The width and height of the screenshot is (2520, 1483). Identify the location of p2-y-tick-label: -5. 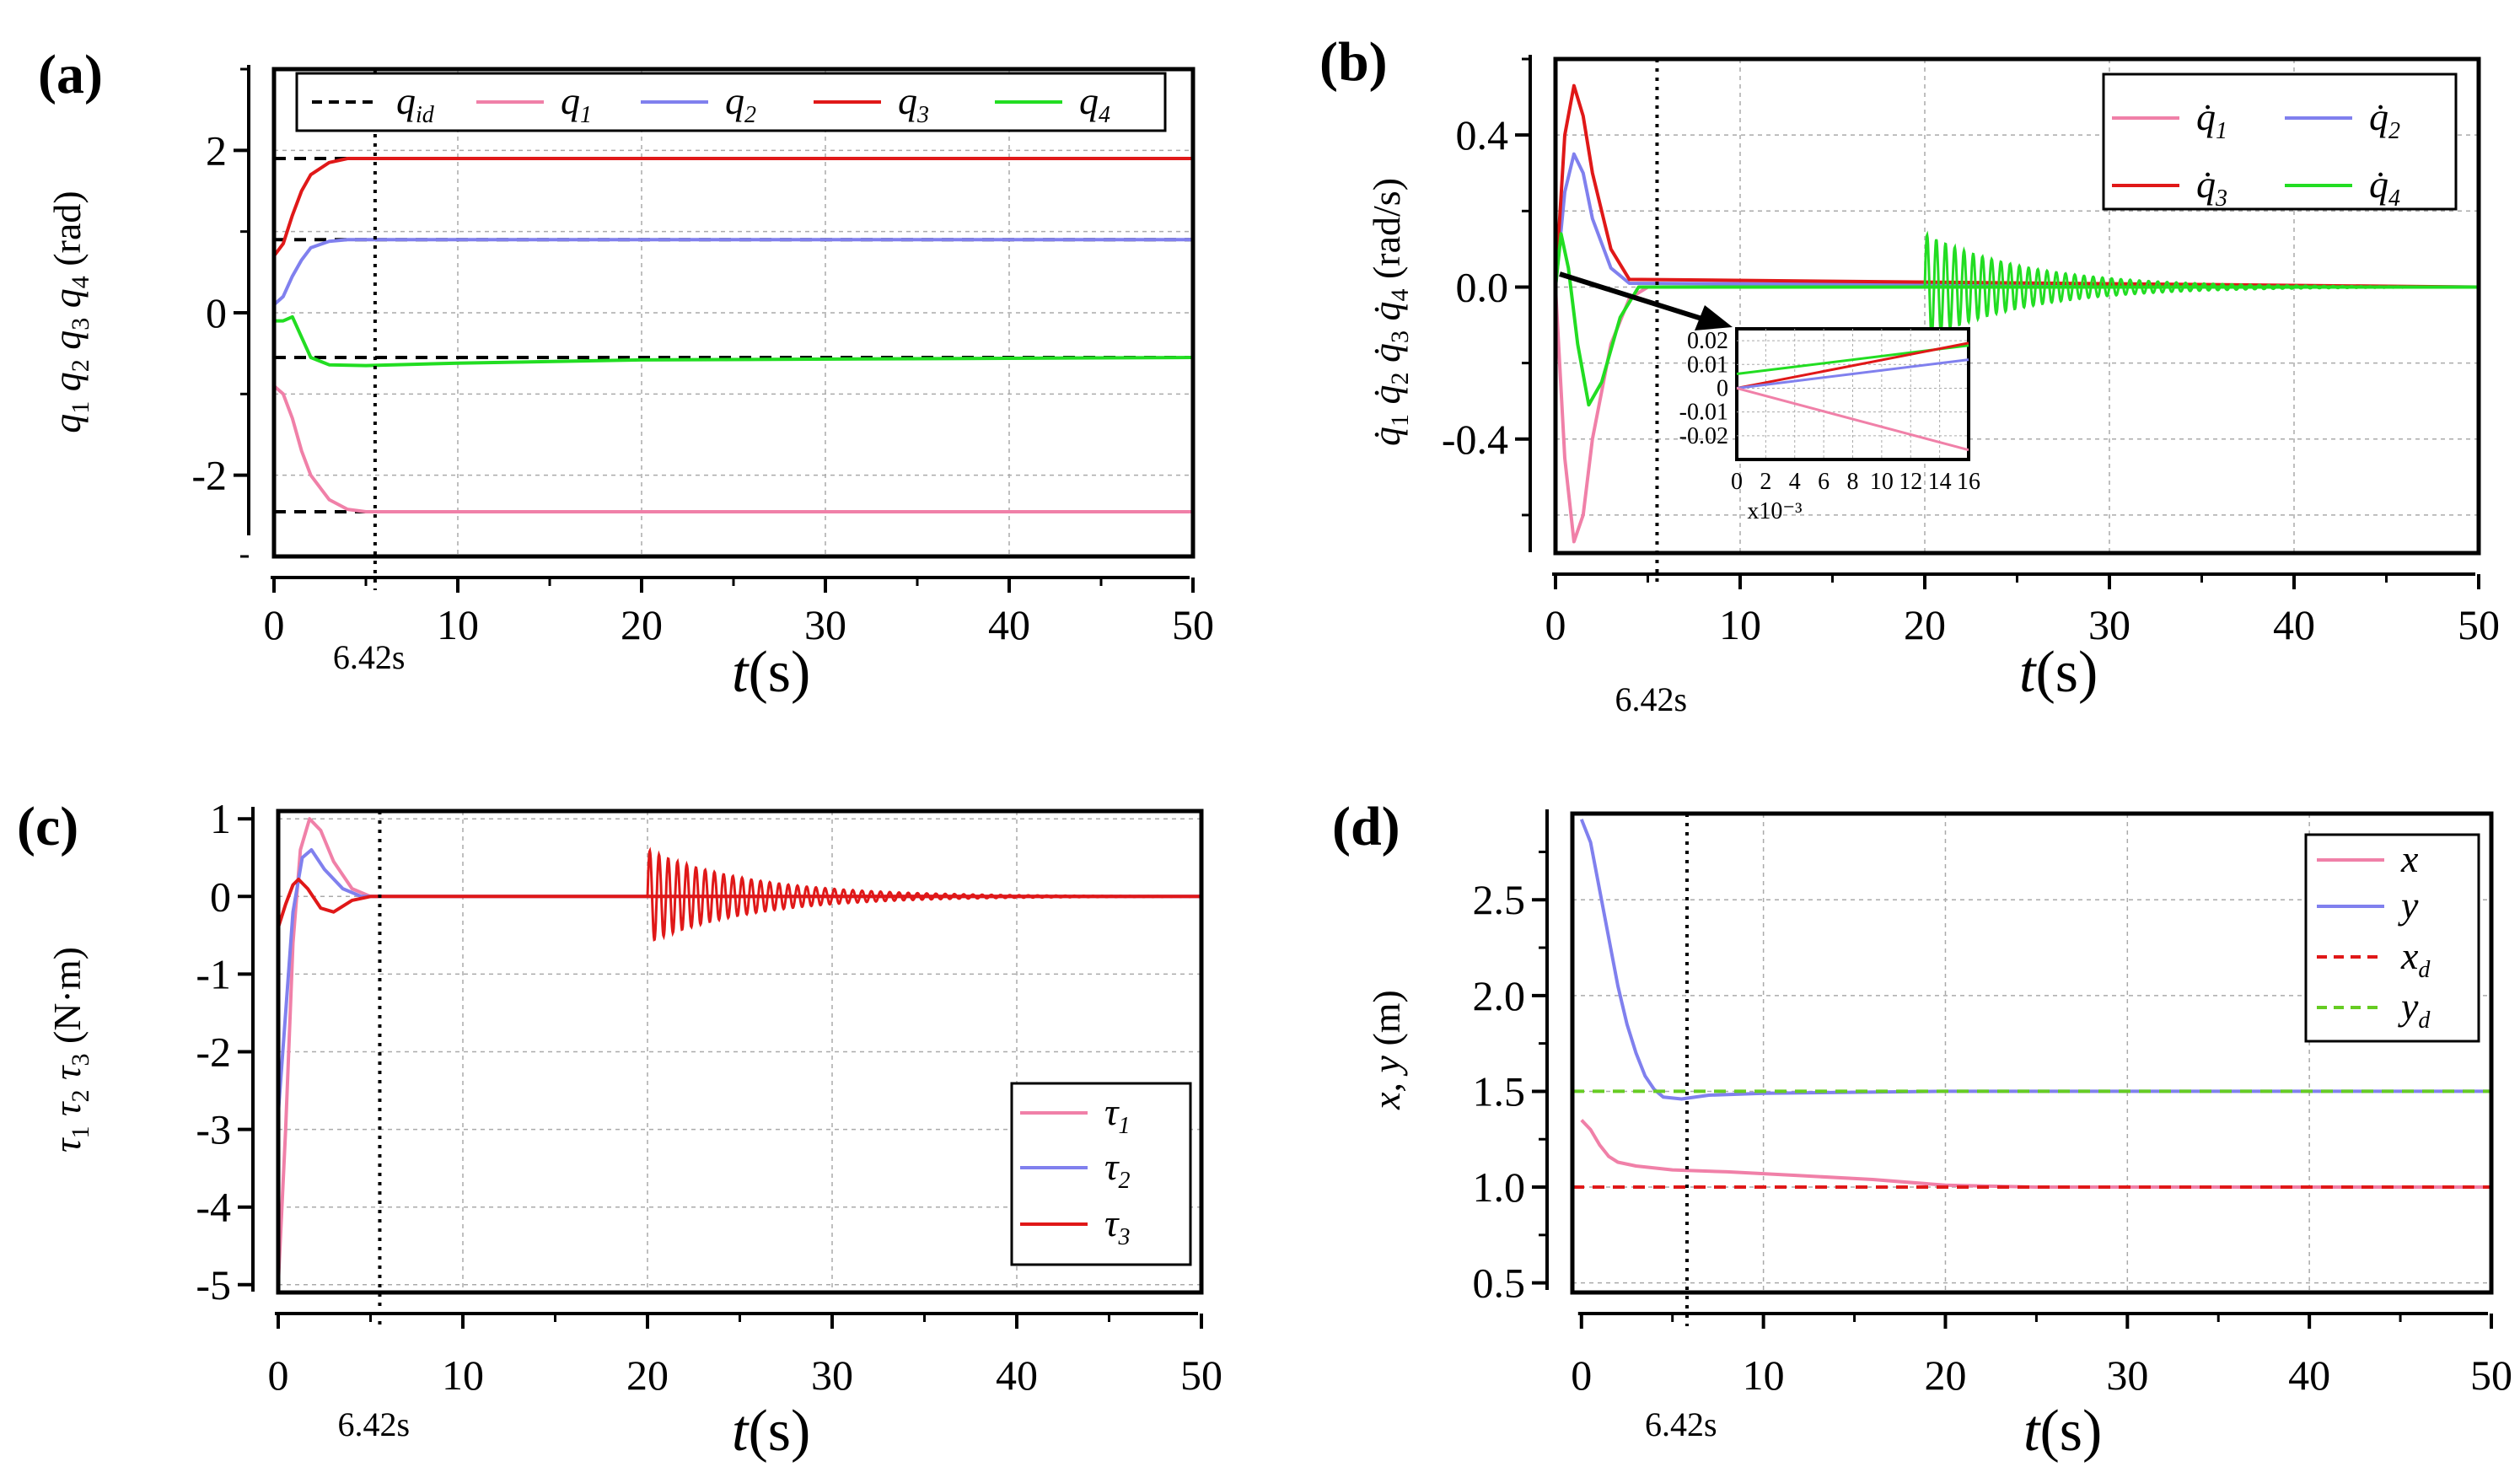
(213, 1285).